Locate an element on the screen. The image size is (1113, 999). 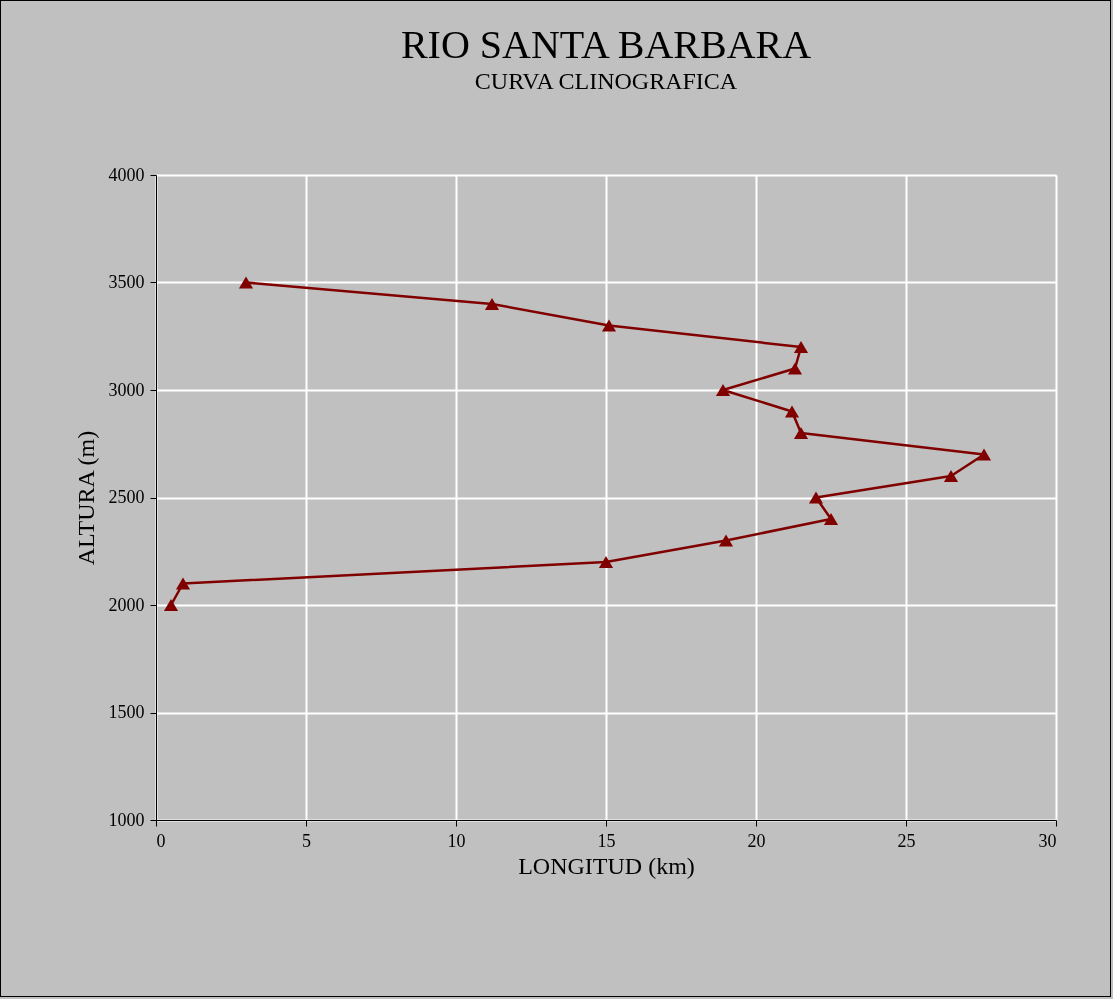
y-tick-label: 3500 is located at coordinates (126, 282).